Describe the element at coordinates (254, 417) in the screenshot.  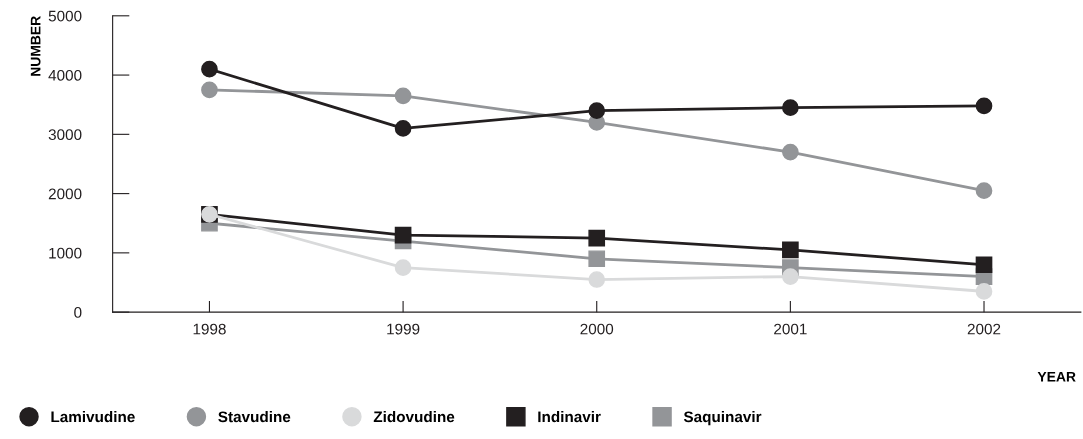
I see `legend-label: Stavudine` at that location.